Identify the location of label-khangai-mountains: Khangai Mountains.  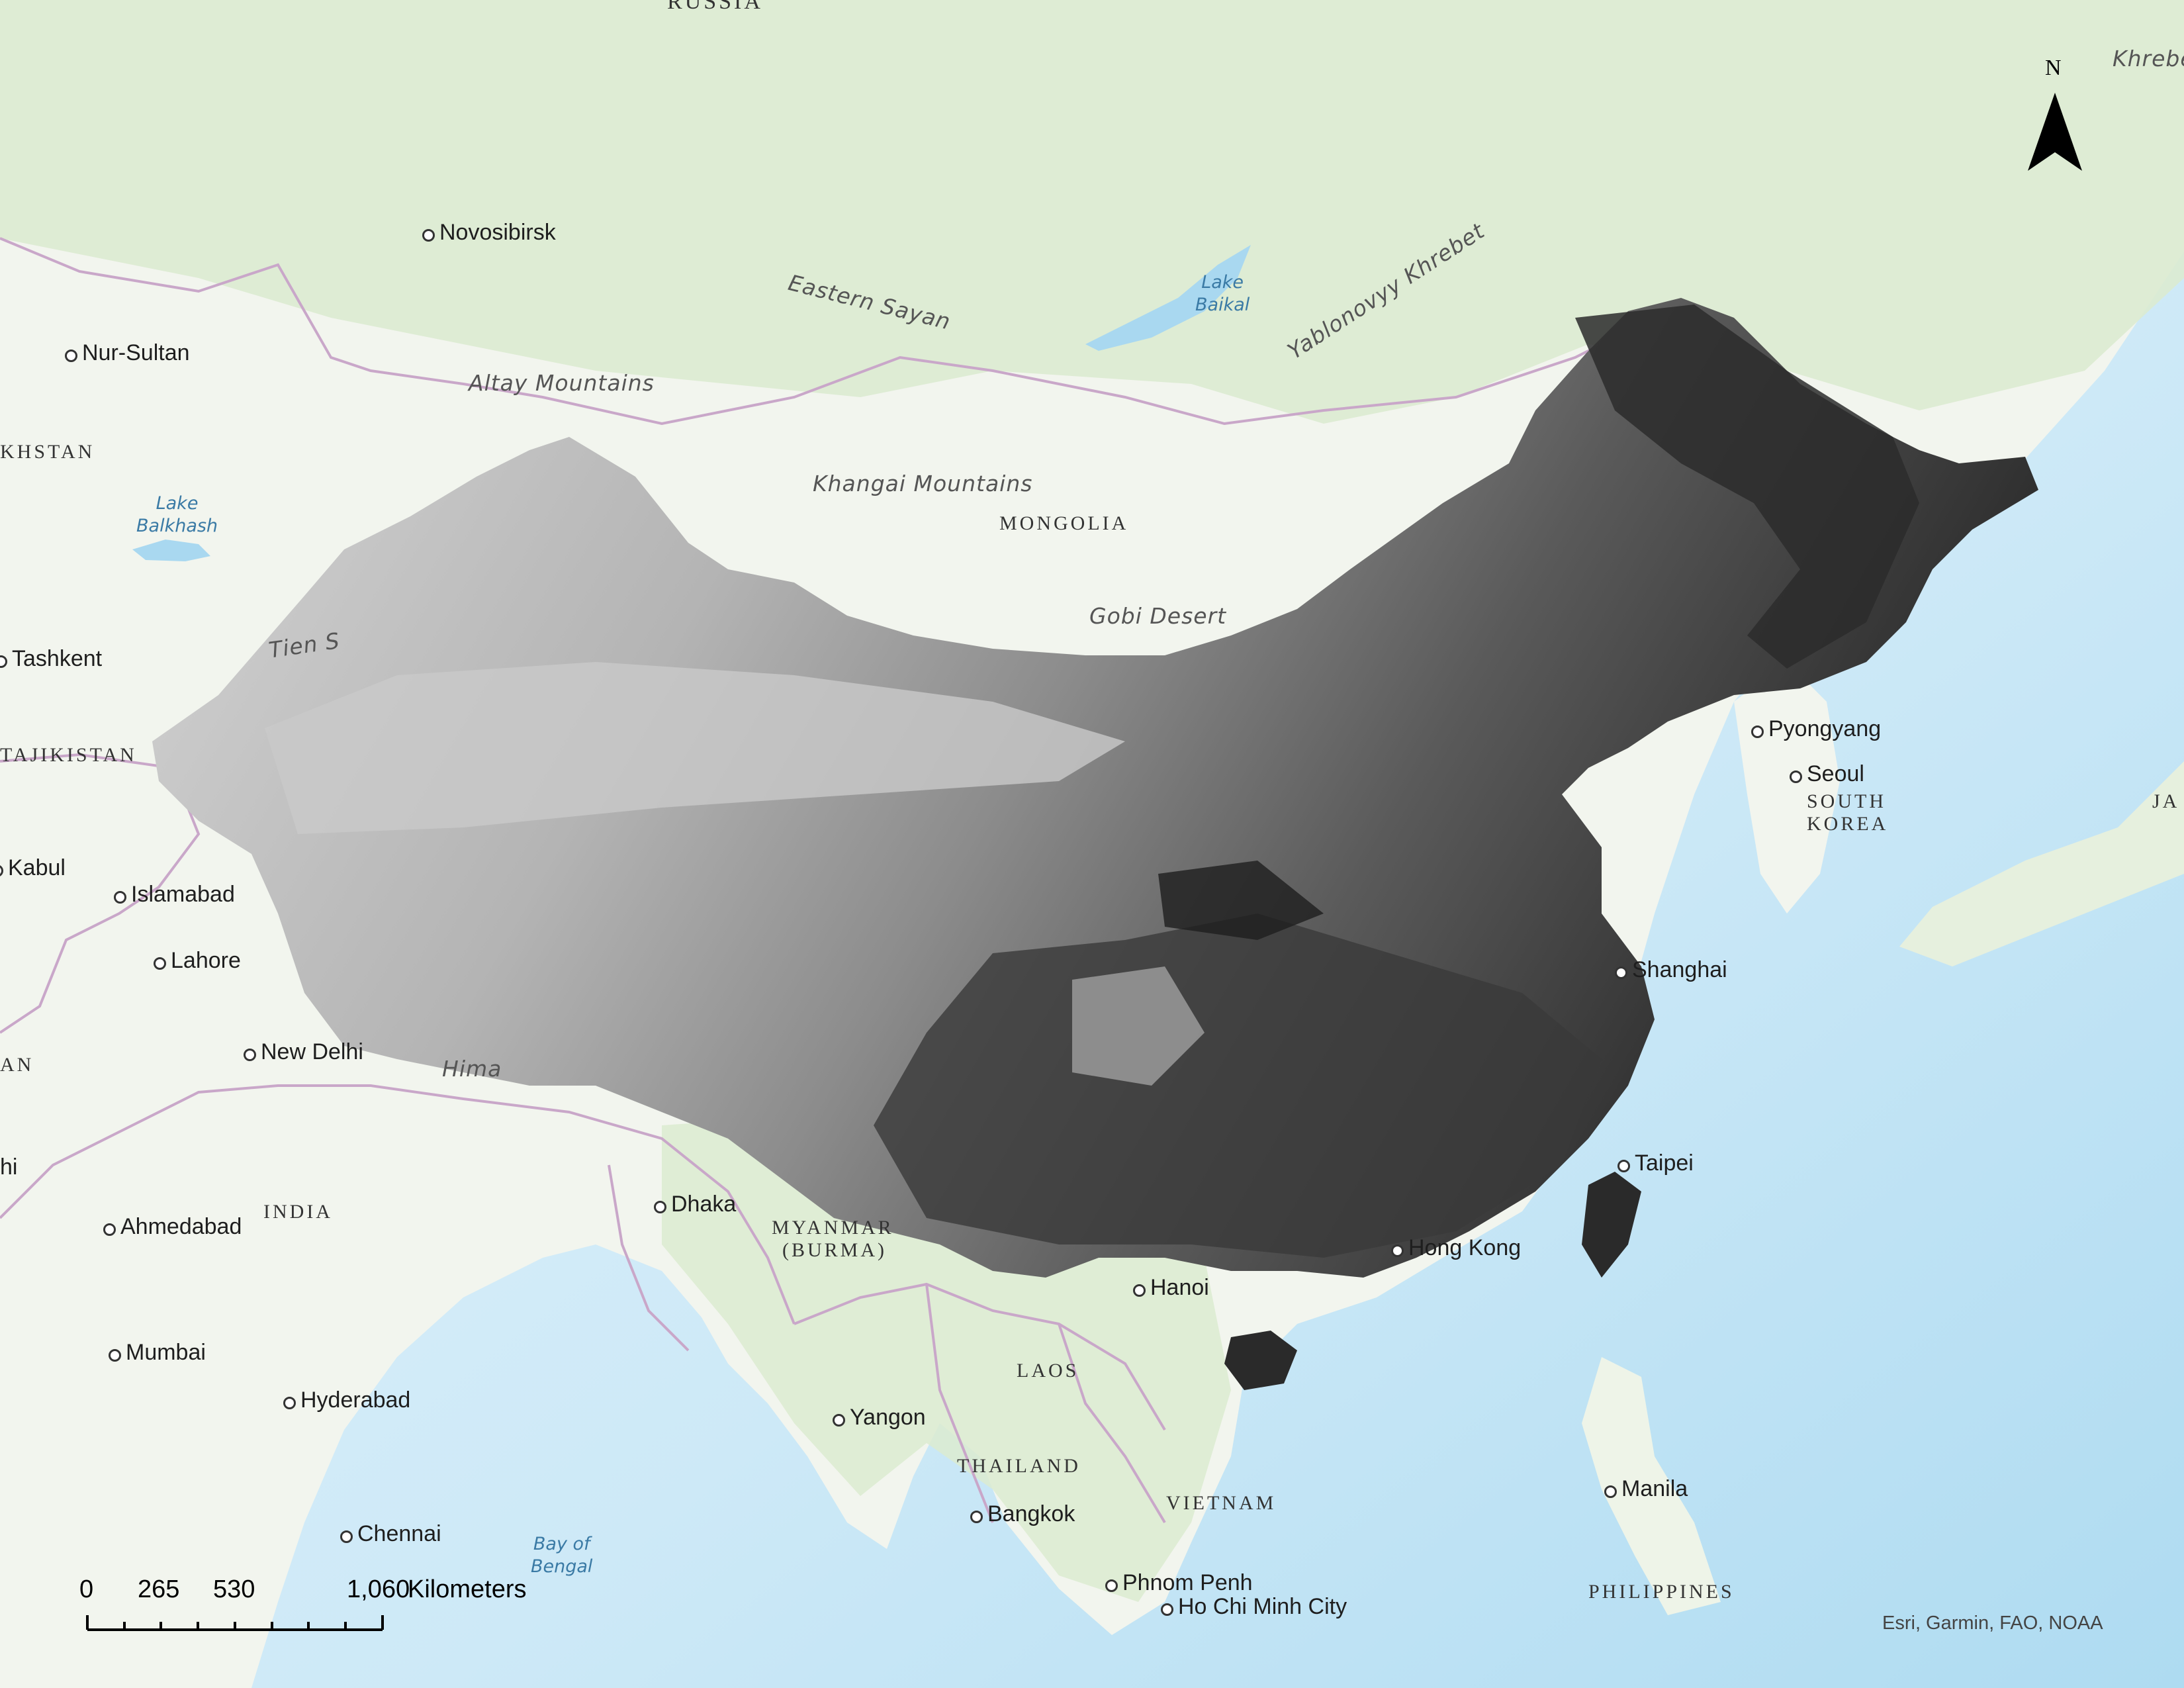
(923, 483).